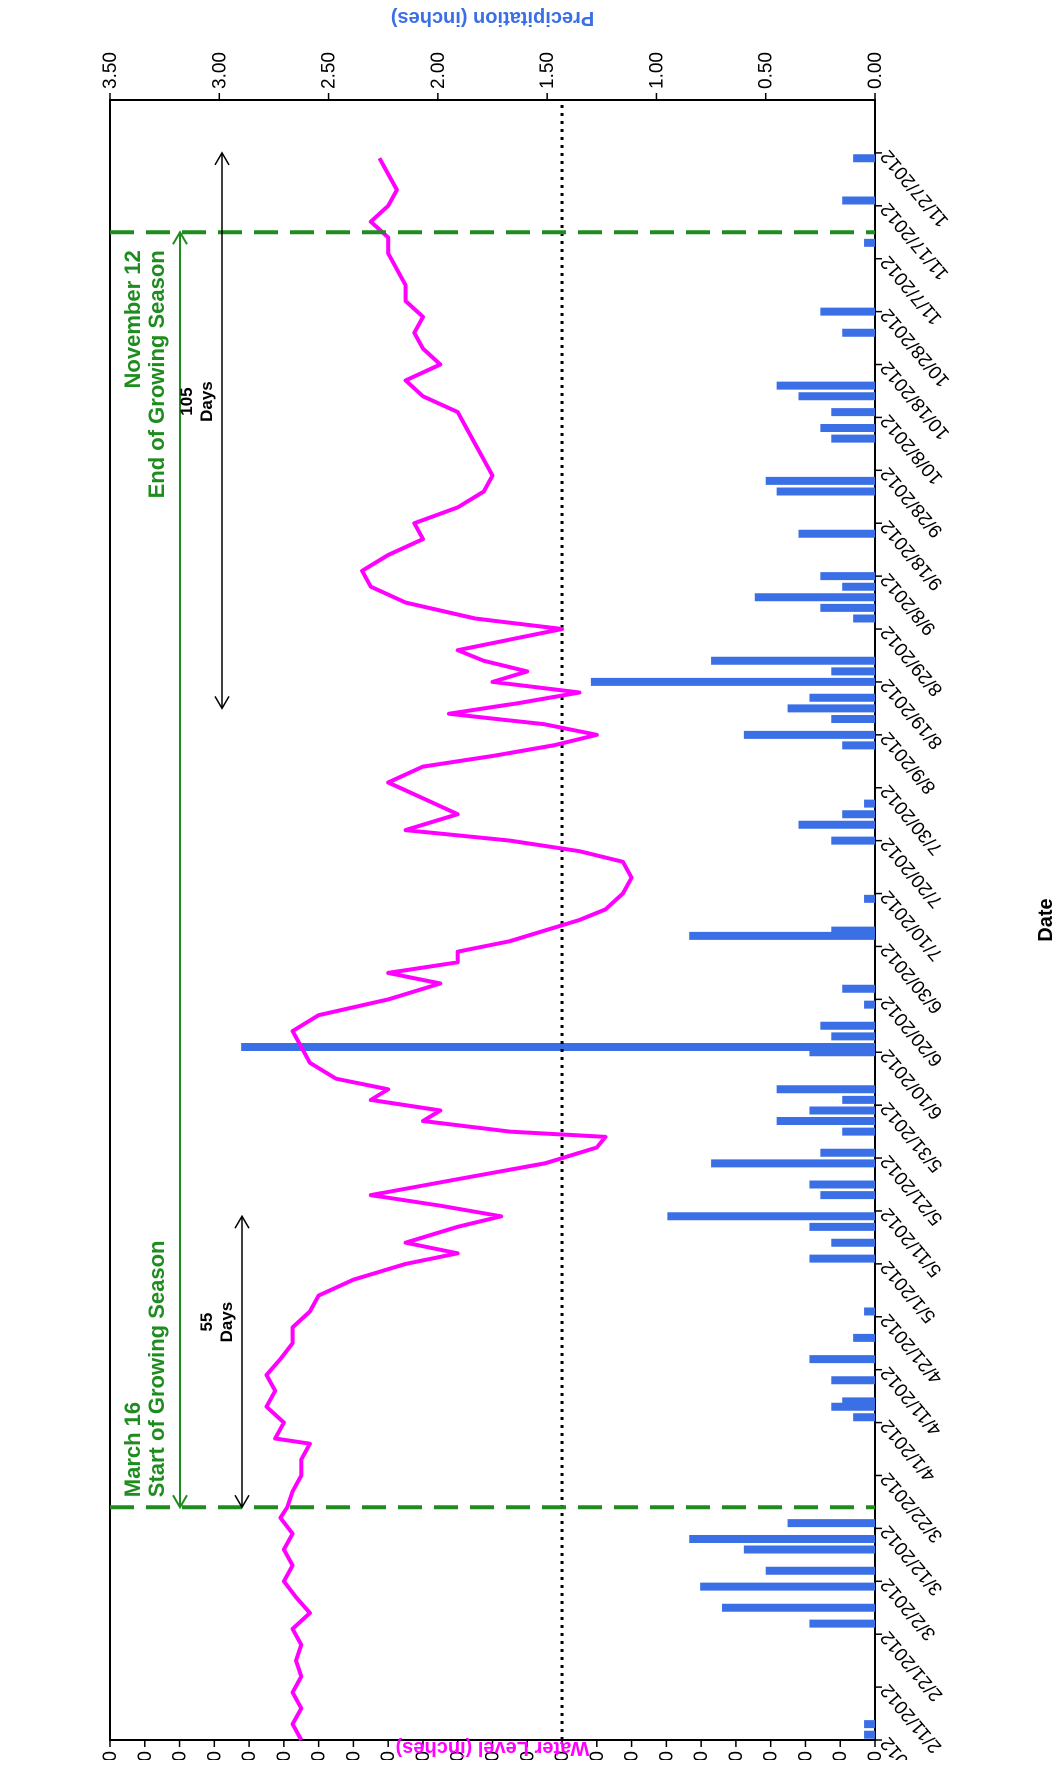 Image resolution: width=1064 pixels, height=1765 pixels. I want to click on x-axis-title: Date, so click(1046, 919).